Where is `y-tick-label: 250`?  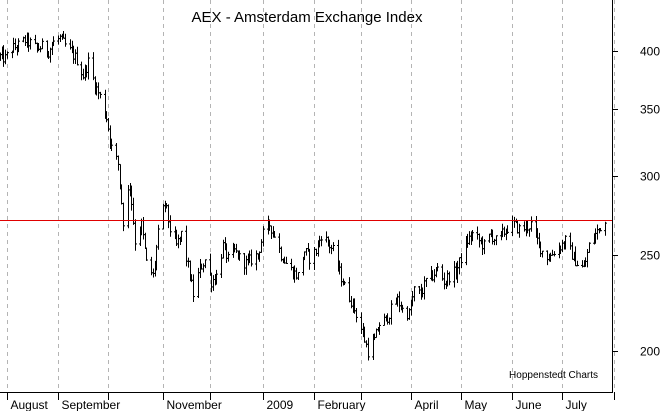
y-tick-label: 250 is located at coordinates (650, 256).